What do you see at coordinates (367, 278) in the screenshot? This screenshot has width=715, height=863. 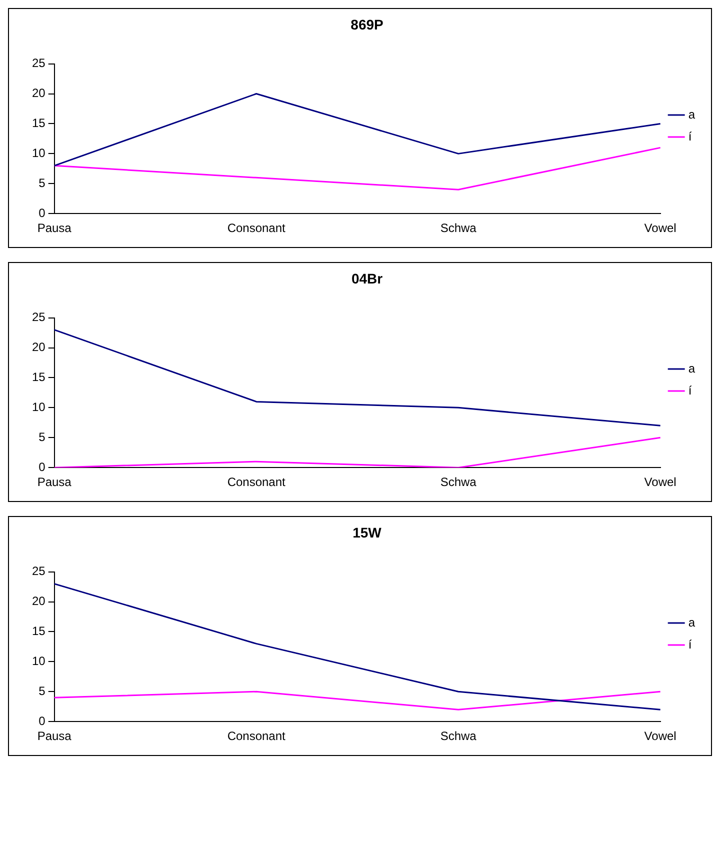 I see `chart-title: 04Br` at bounding box center [367, 278].